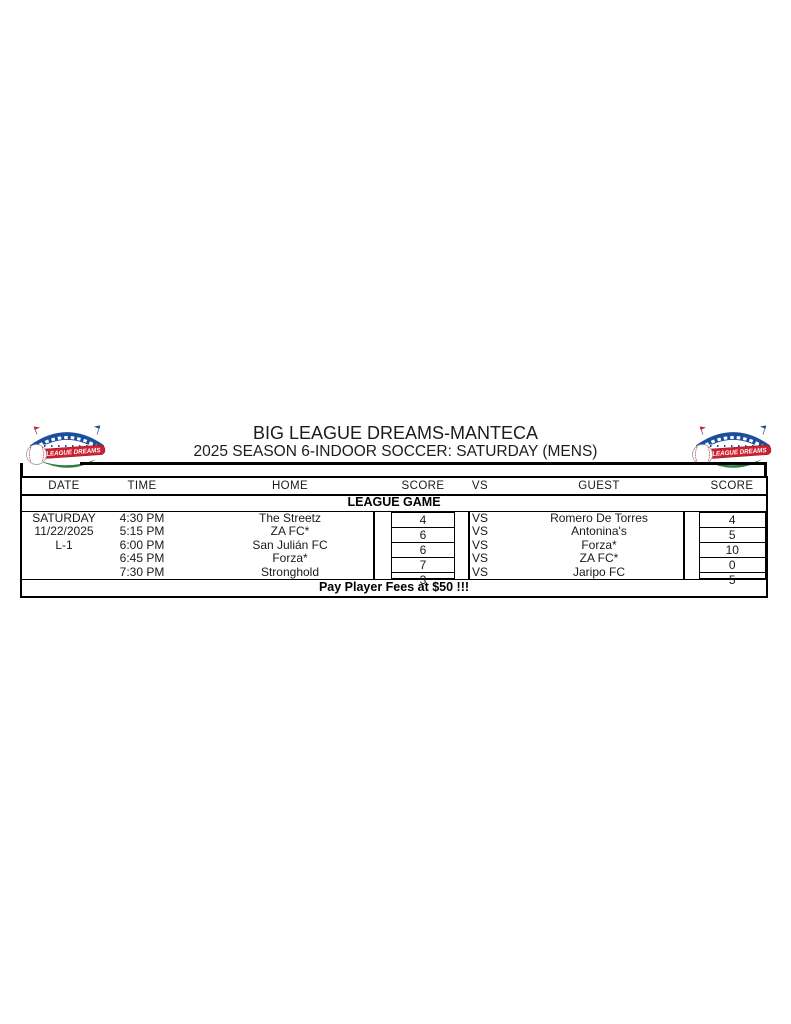  I want to click on table-left-border-stub, so click(21, 470).